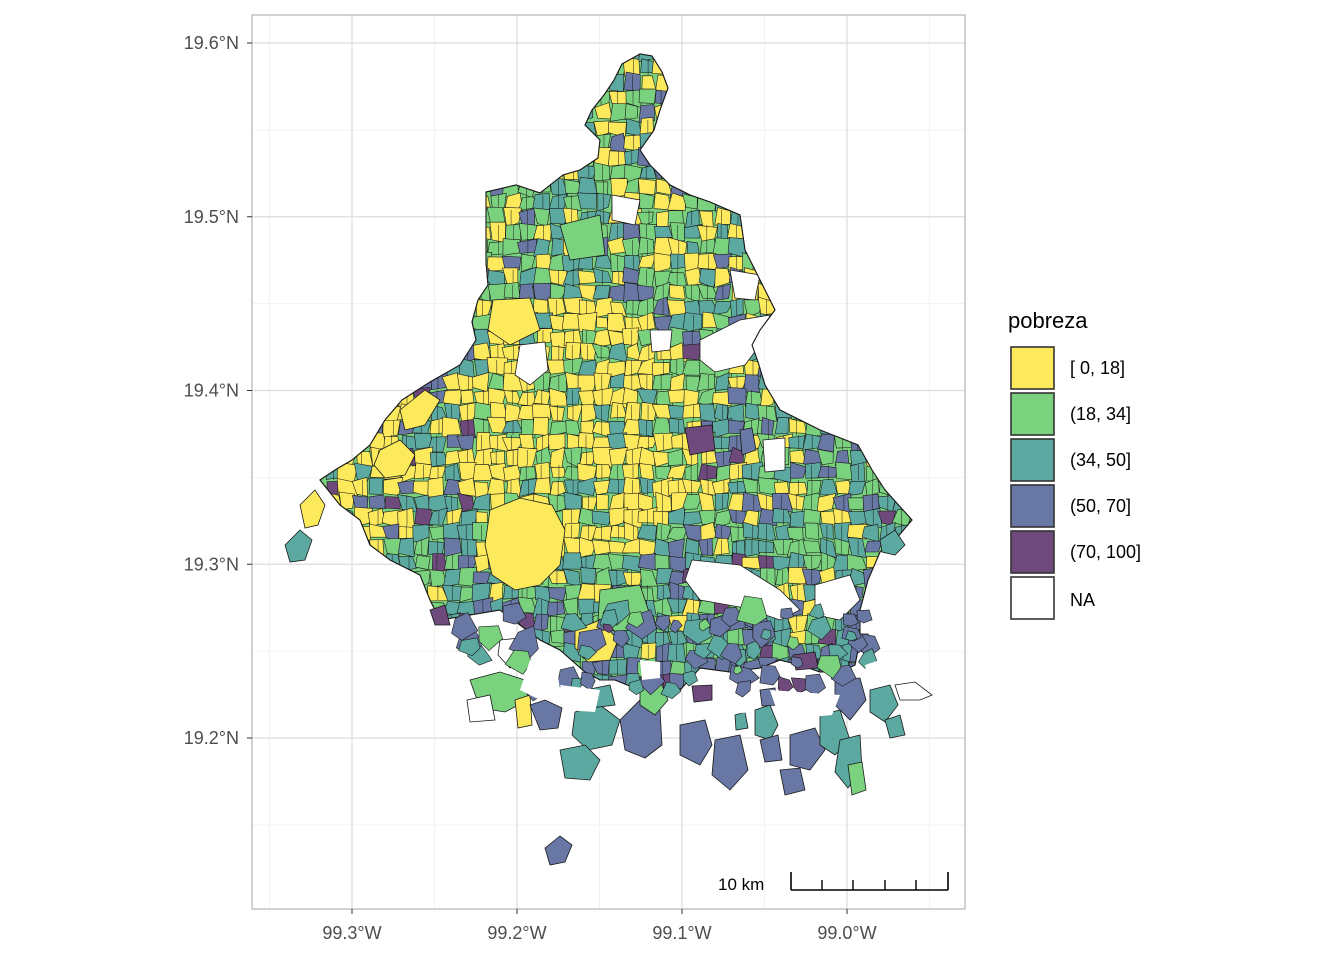 Image resolution: width=1344 pixels, height=960 pixels. What do you see at coordinates (1067, 368) in the screenshot?
I see `legend-item-0-18: [ 0, 18]` at bounding box center [1067, 368].